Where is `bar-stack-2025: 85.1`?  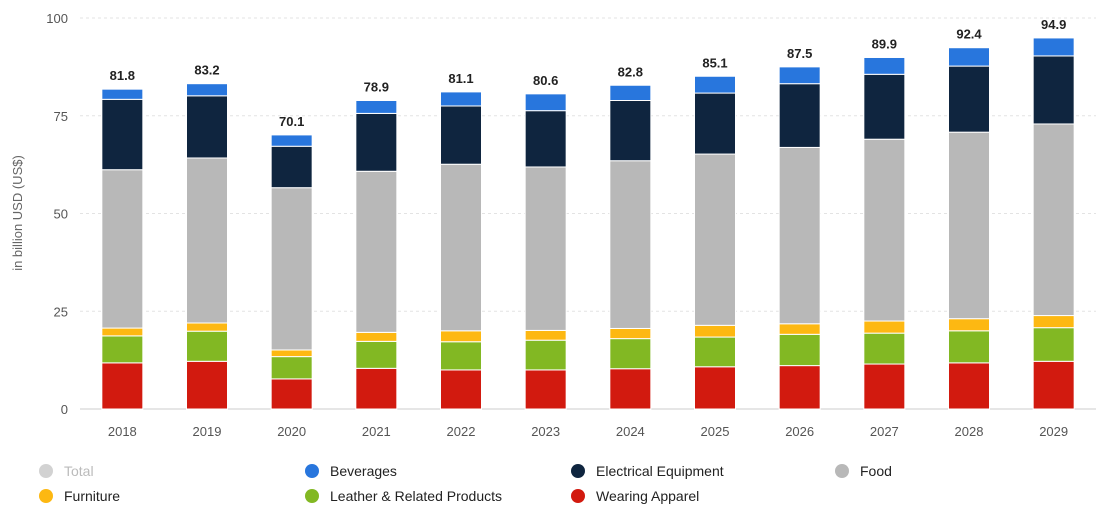 bar-stack-2025: 85.1 is located at coordinates (715, 232).